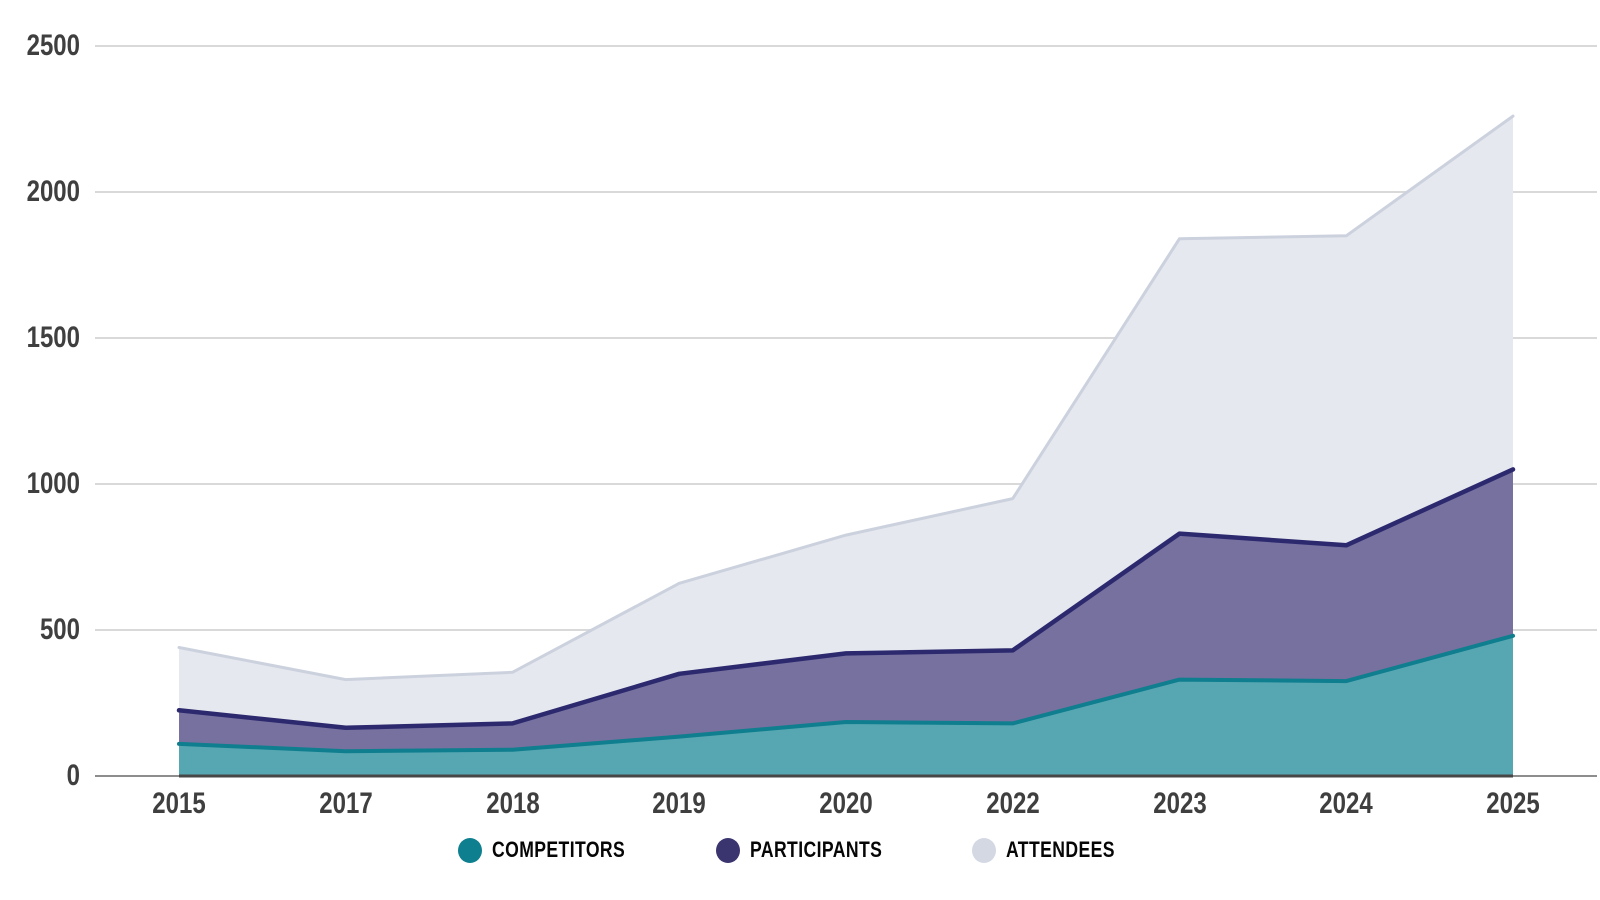 The image size is (1600, 900). I want to click on legend-dot-attendees, so click(983, 850).